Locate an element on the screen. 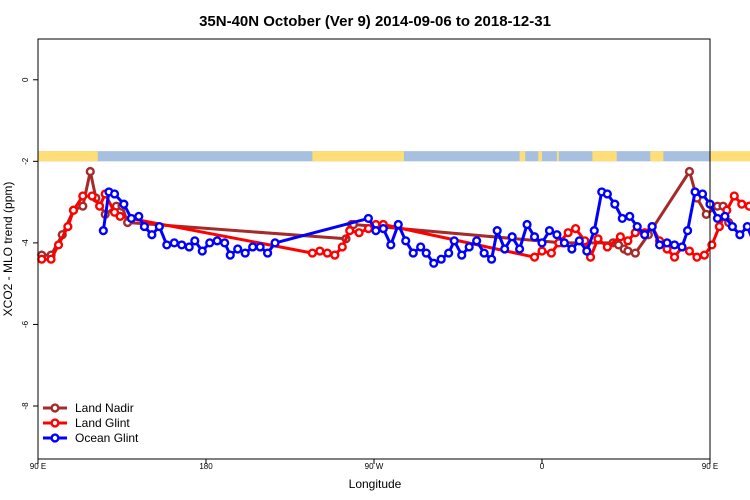 The image size is (750, 500). y-tick-label: -2 is located at coordinates (25, 161).